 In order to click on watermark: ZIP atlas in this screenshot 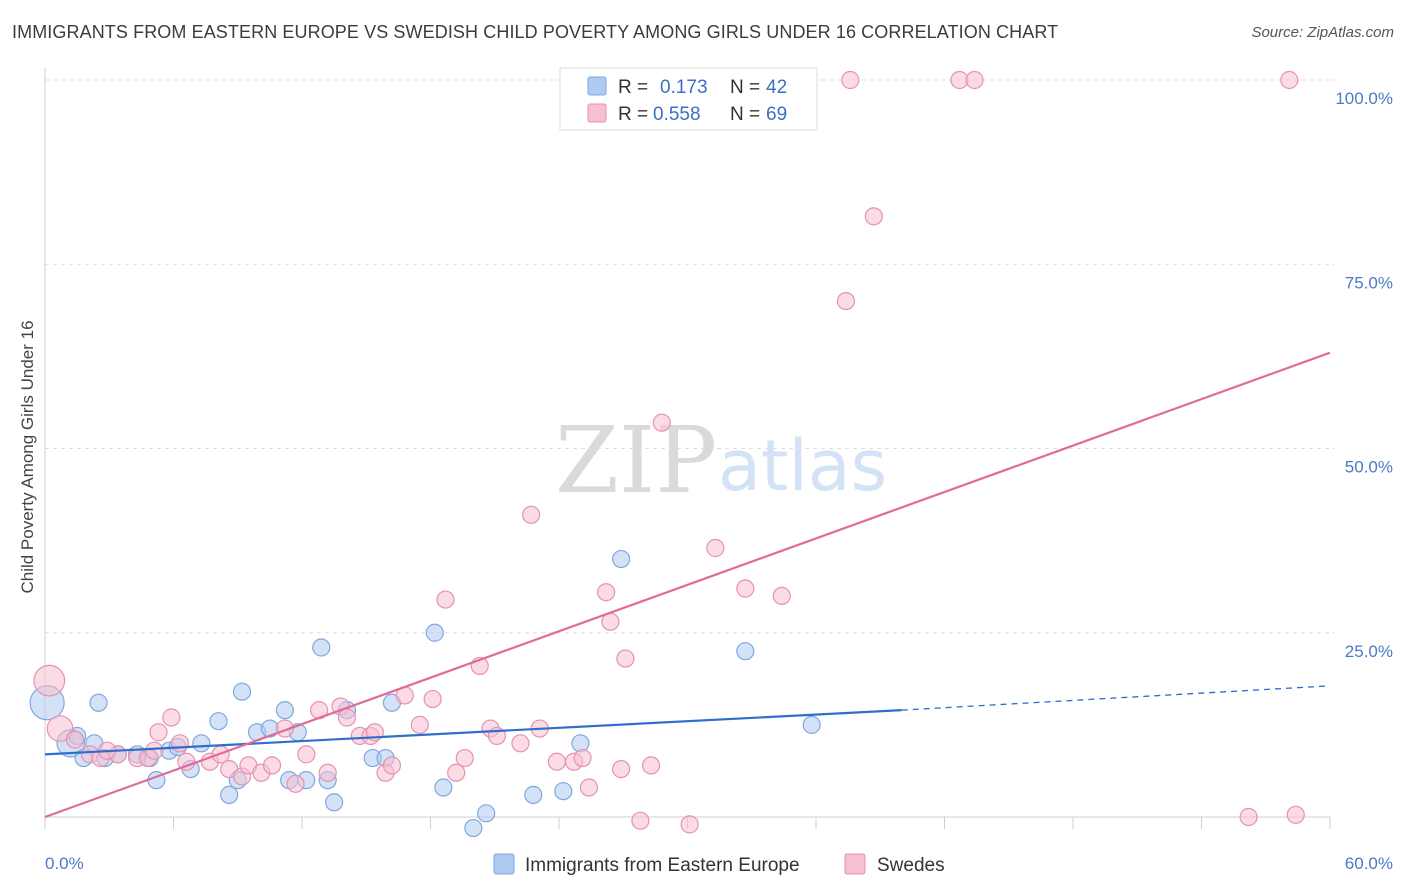, I will do `click(721, 460)`.